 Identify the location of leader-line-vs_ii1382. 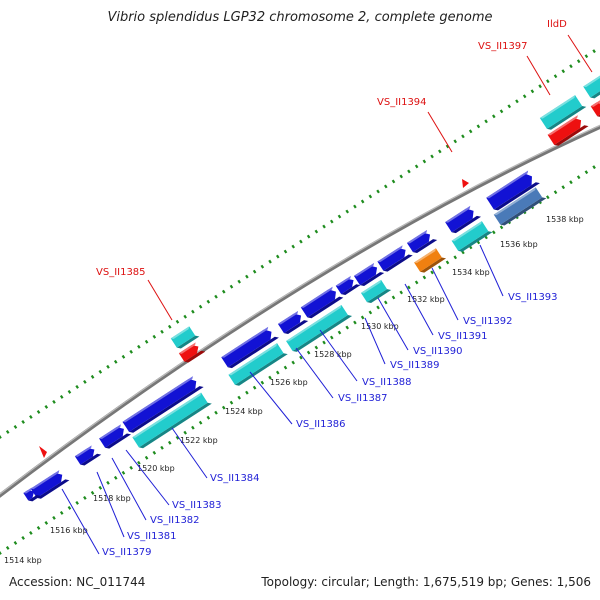
(129, 489).